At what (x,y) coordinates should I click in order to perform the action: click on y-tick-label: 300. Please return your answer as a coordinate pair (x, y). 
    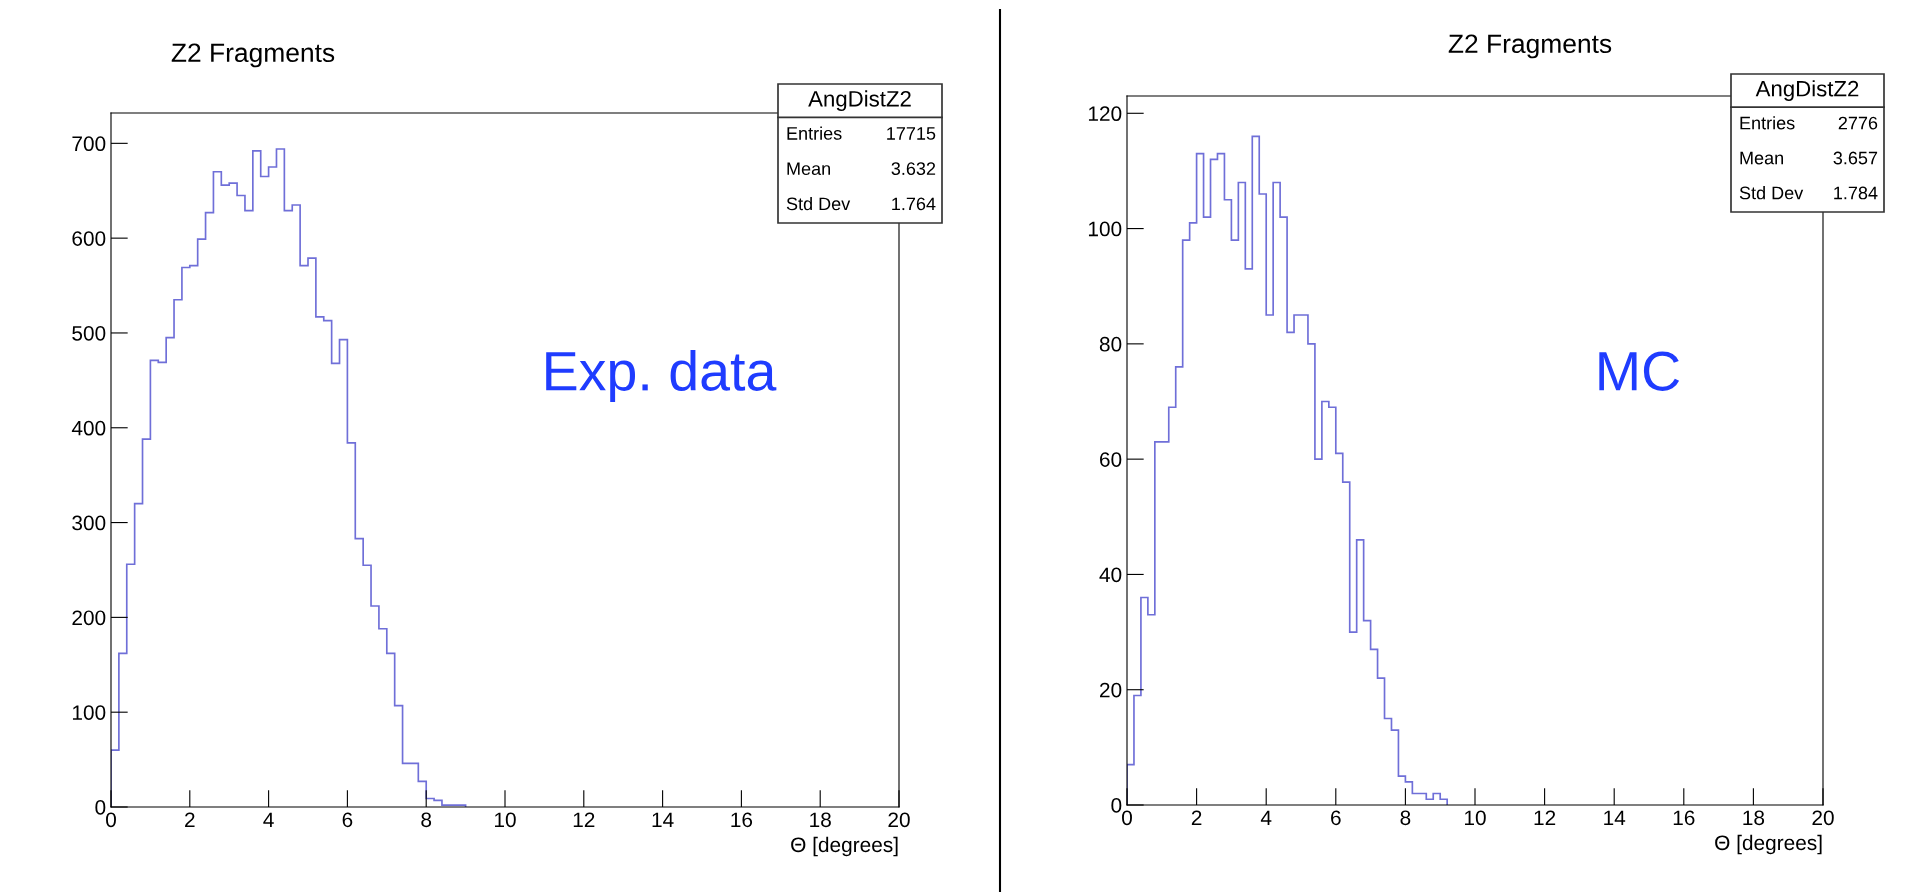
    Looking at the image, I should click on (89, 523).